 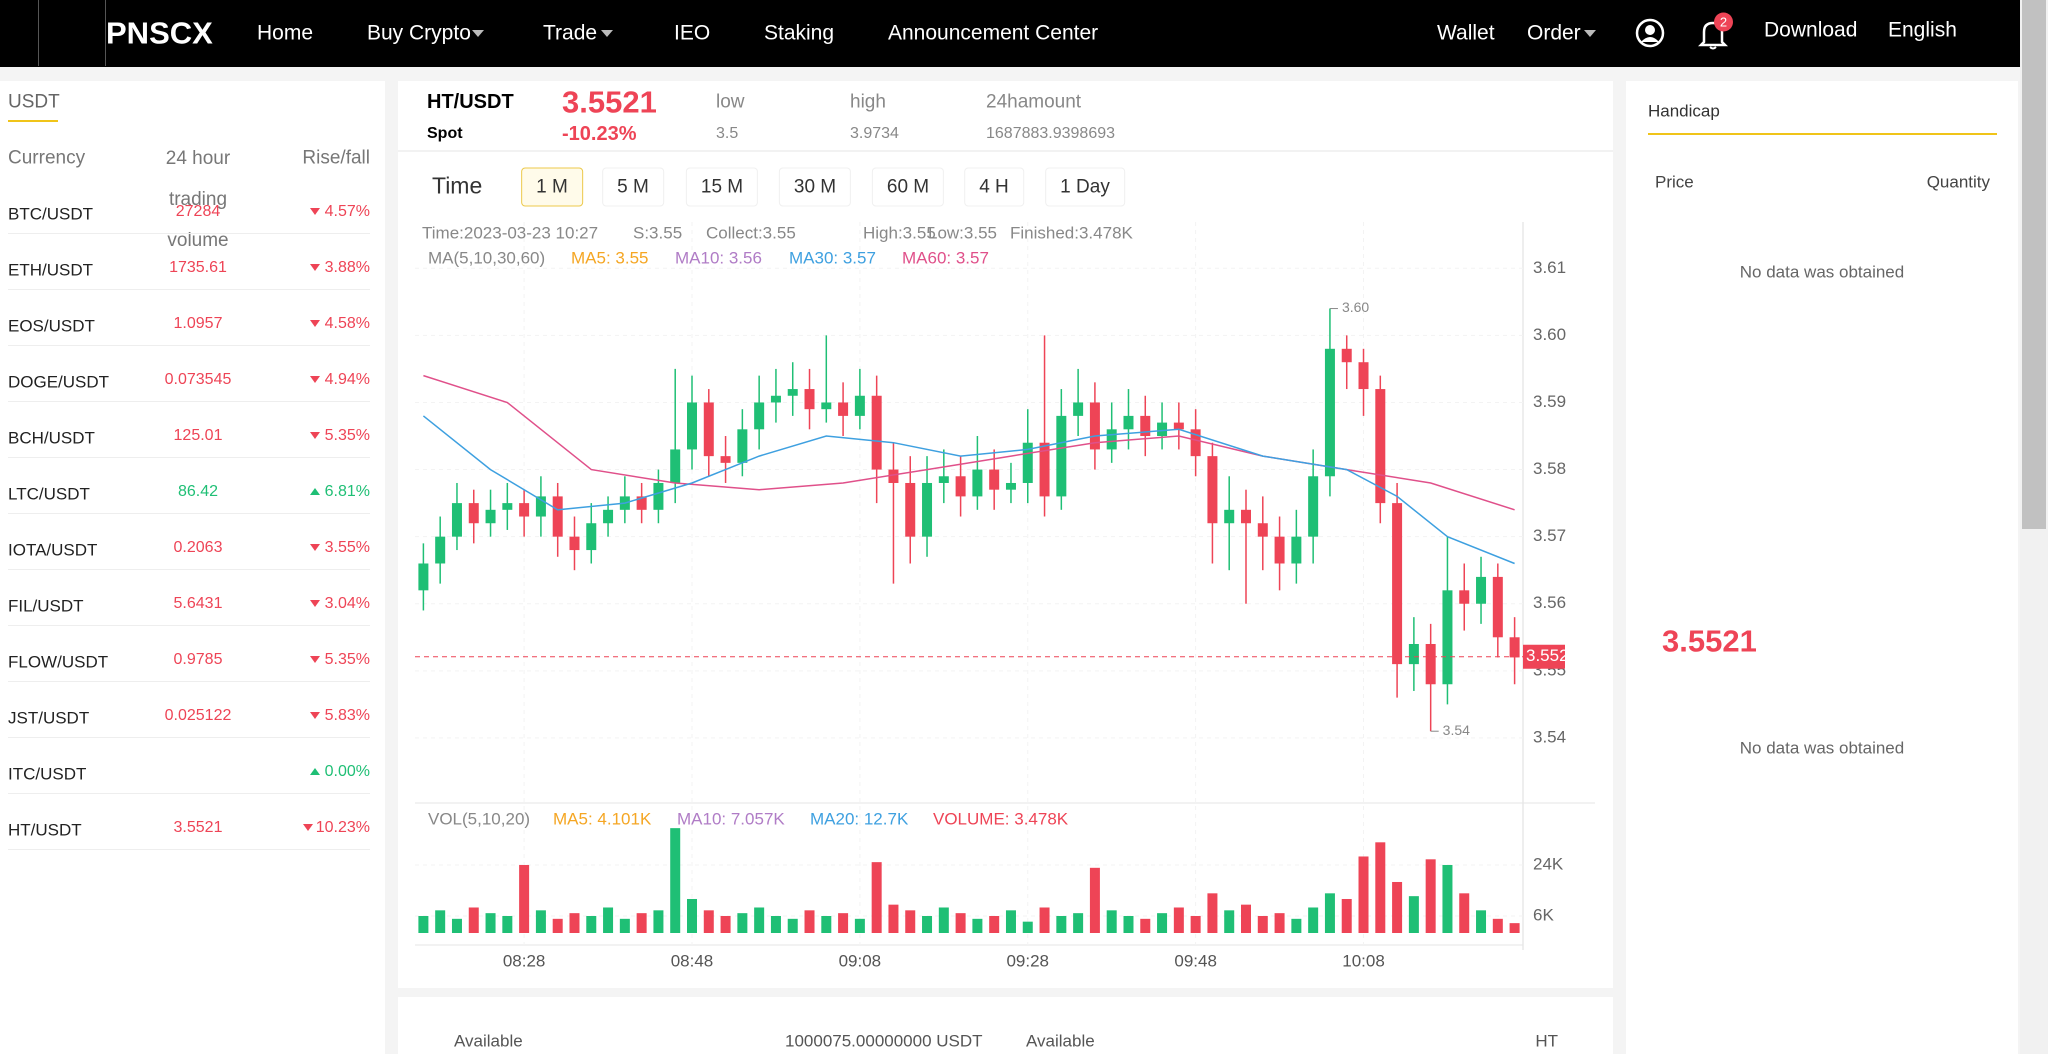 I want to click on interval-button: 4 H, so click(x=994, y=187).